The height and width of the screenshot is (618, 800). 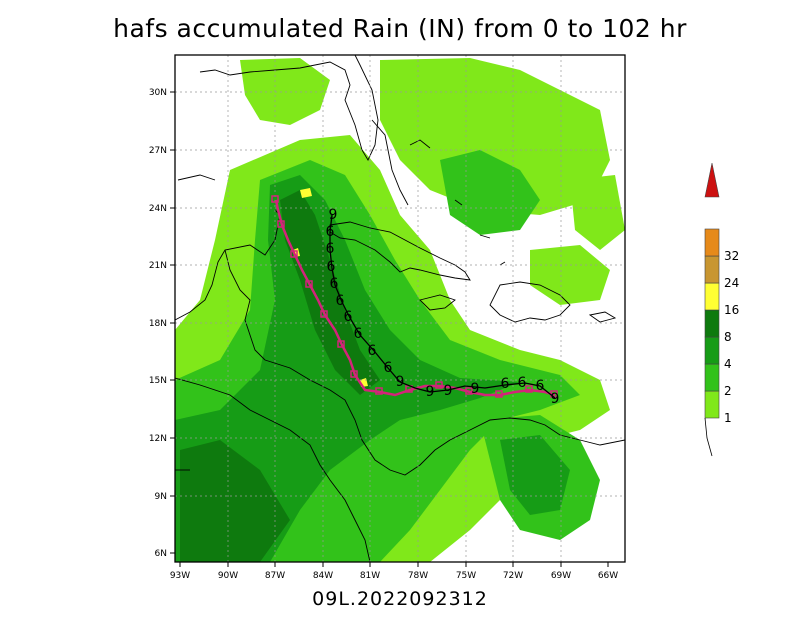 What do you see at coordinates (172, 322) in the screenshot?
I see `lat-ticks` at bounding box center [172, 322].